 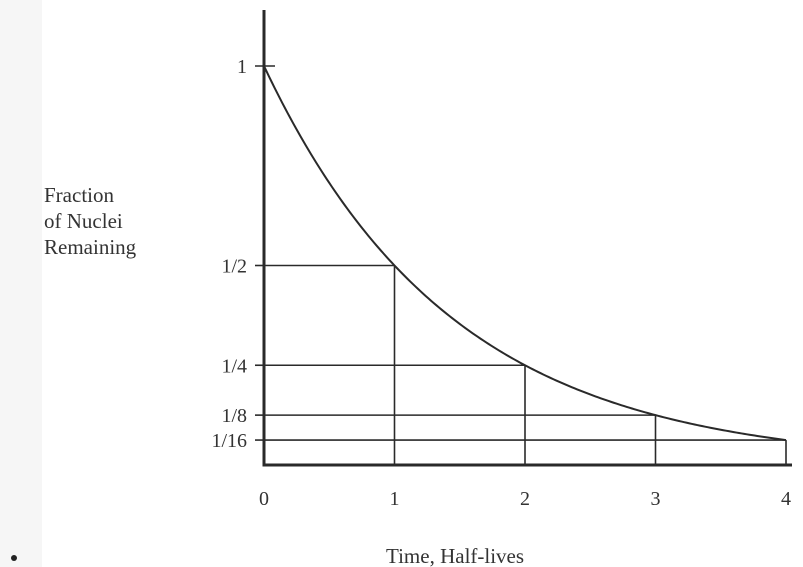 I want to click on x-tick-label-3: 3, so click(x=656, y=499).